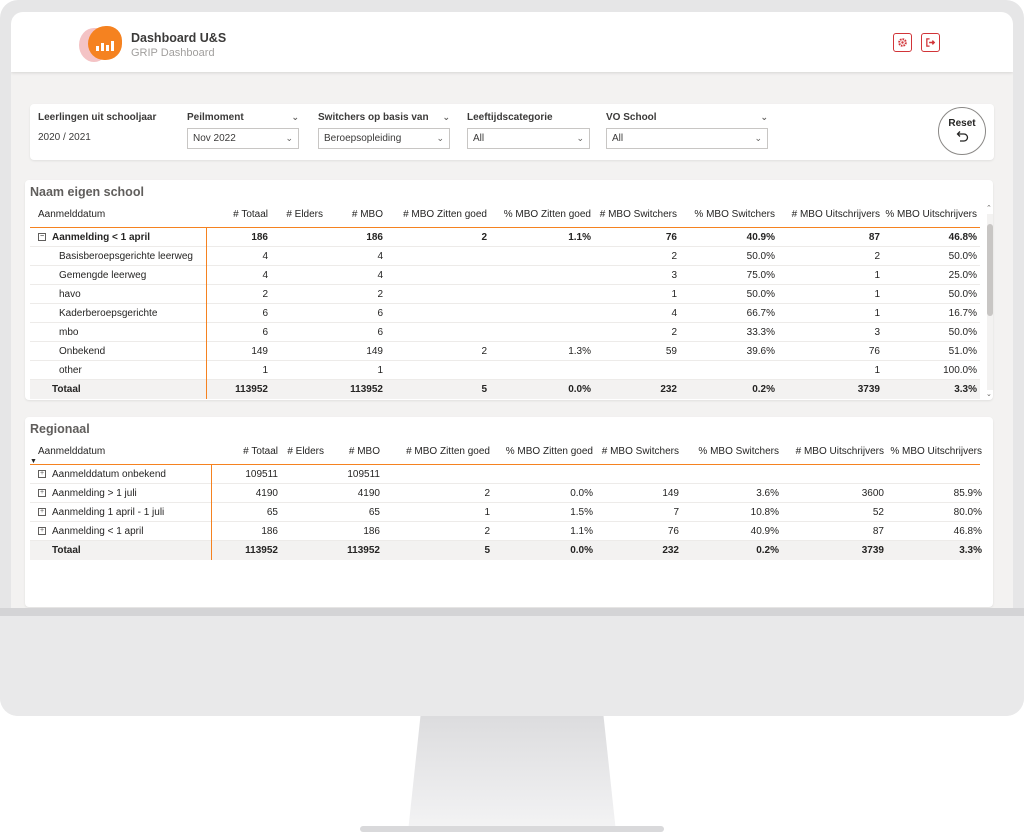  I want to click on data-cell: 76, so click(635, 237).